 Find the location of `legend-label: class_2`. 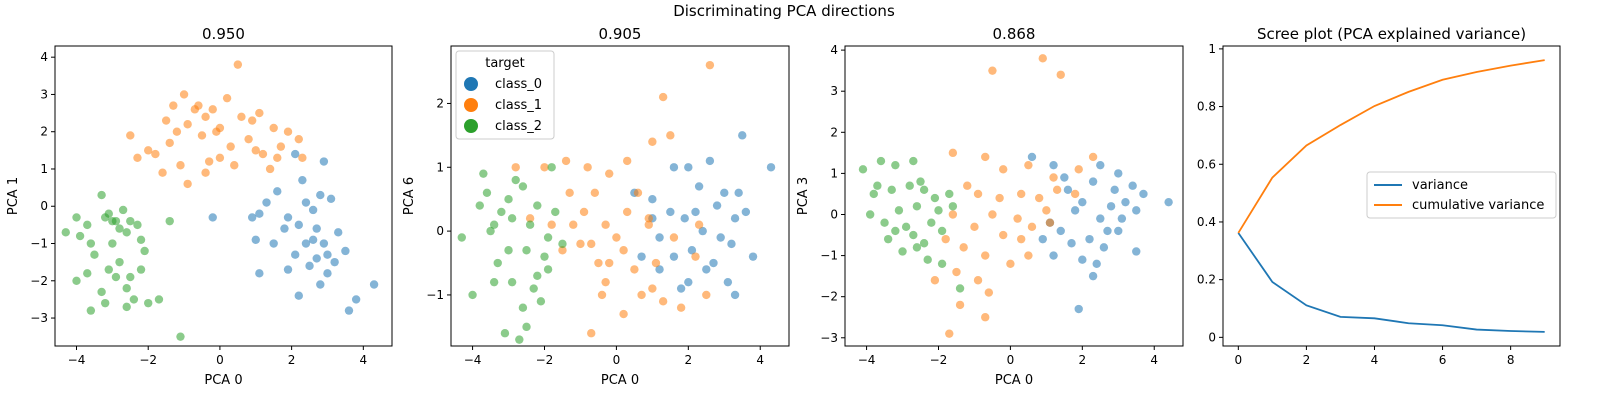

legend-label: class_2 is located at coordinates (518, 126).